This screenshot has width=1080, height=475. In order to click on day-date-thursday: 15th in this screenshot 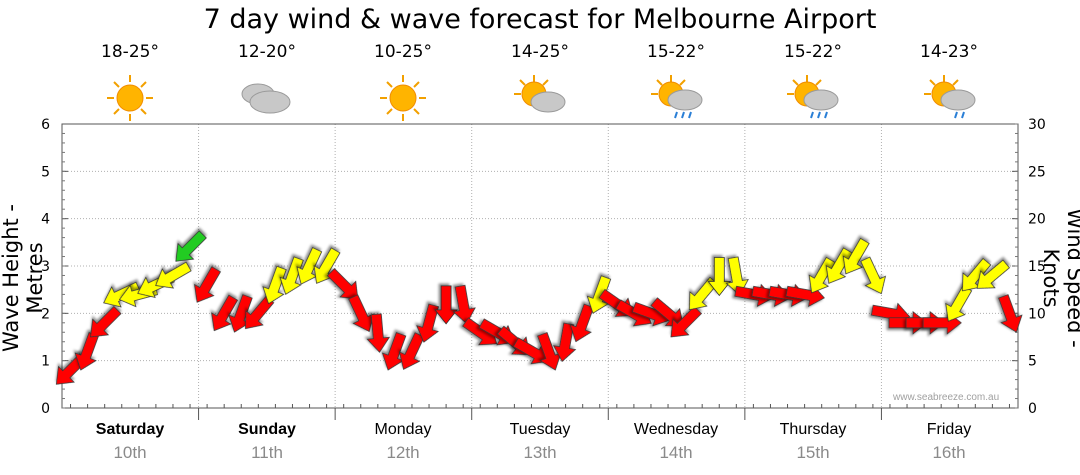, I will do `click(813, 452)`.